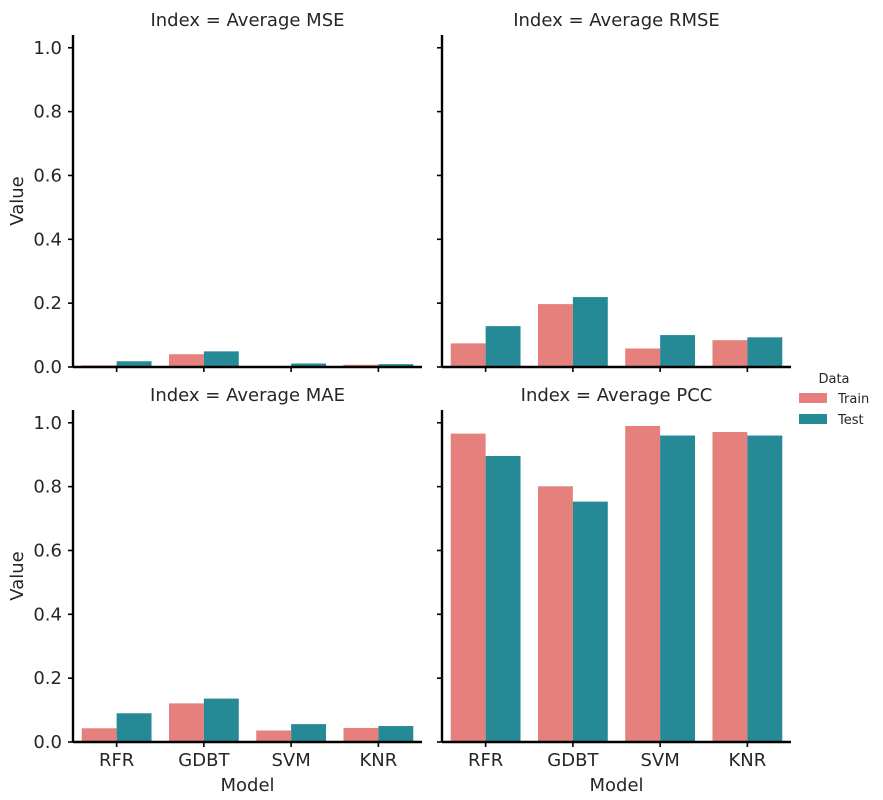 The width and height of the screenshot is (883, 800). What do you see at coordinates (833, 379) in the screenshot?
I see `legend-title: Data` at bounding box center [833, 379].